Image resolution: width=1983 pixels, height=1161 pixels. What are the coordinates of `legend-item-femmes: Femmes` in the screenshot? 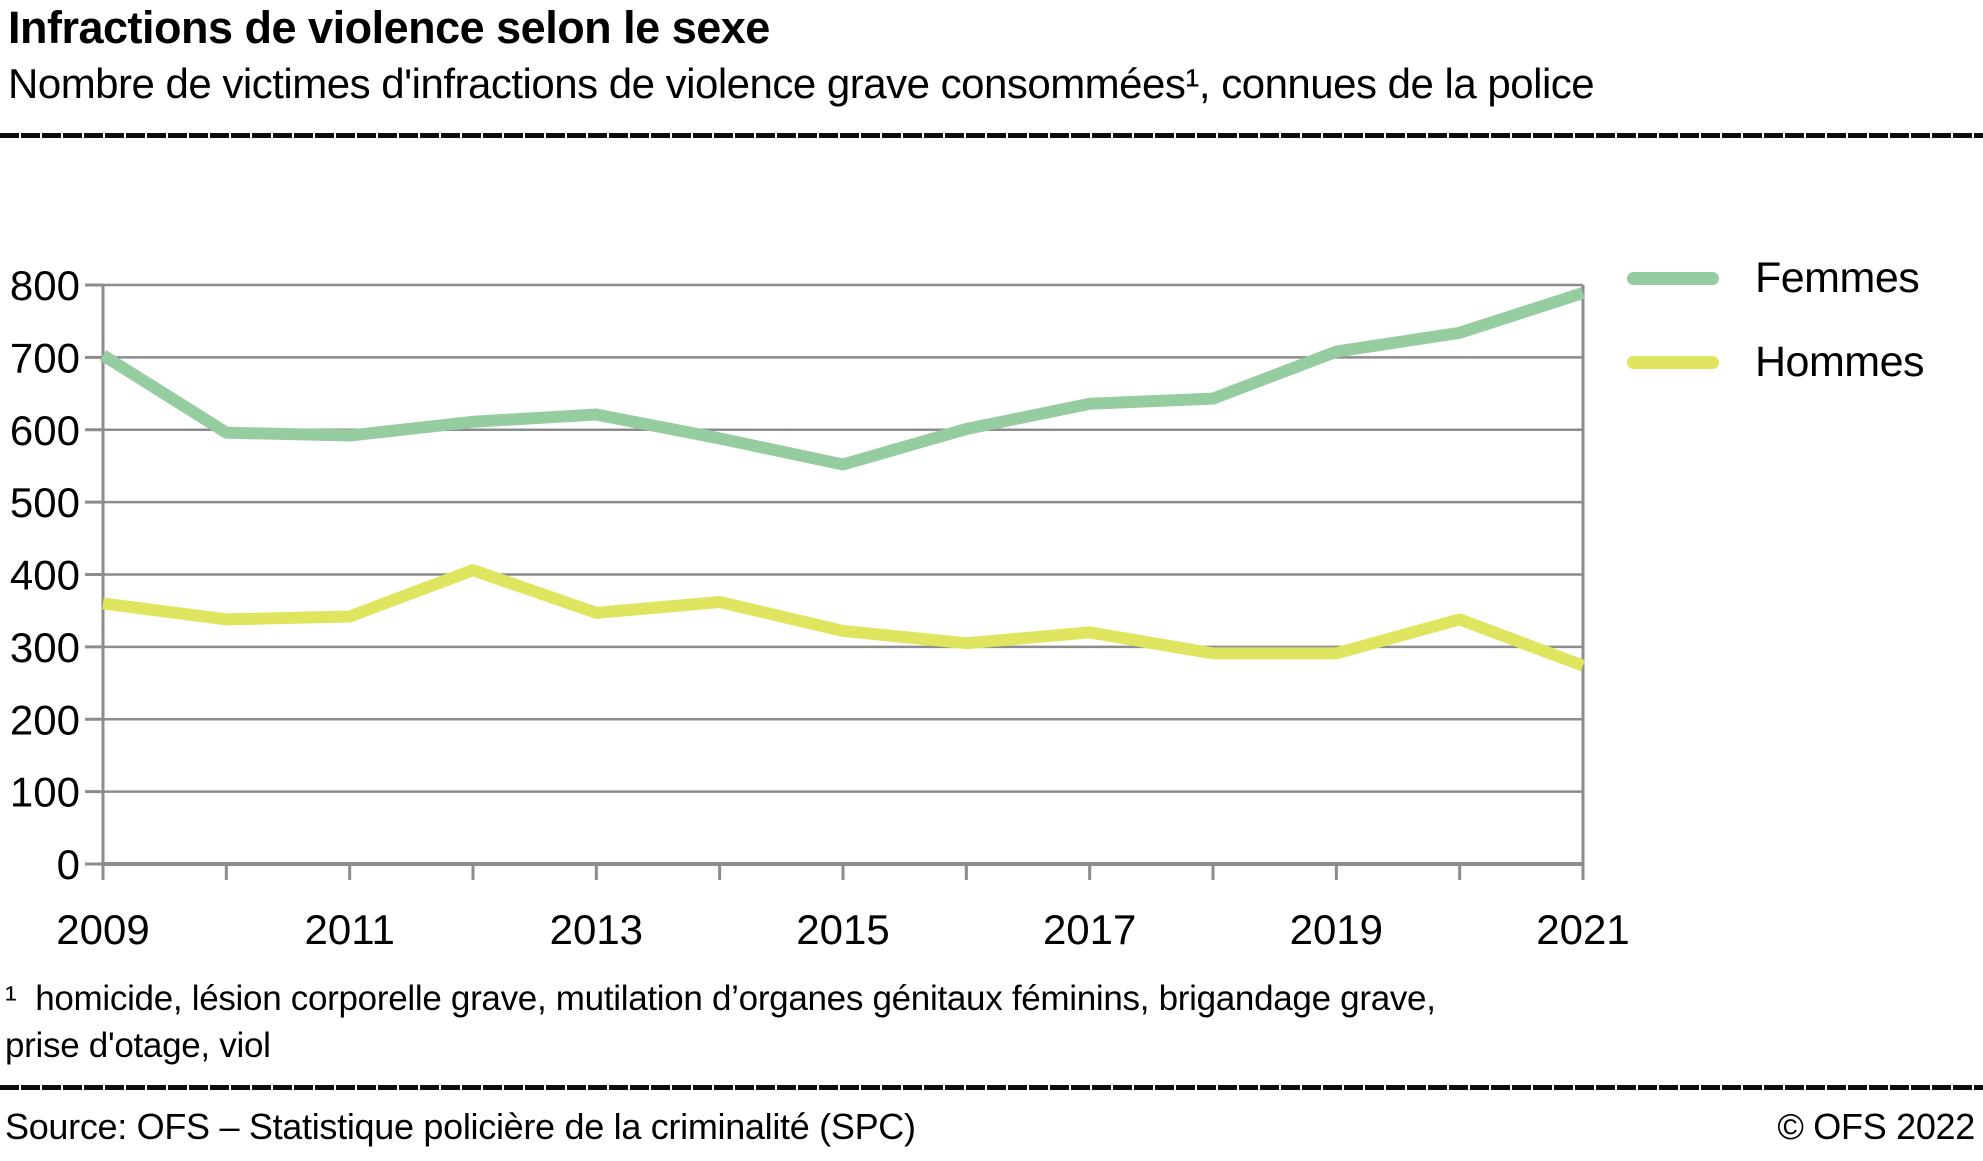 It's located at (1775, 278).